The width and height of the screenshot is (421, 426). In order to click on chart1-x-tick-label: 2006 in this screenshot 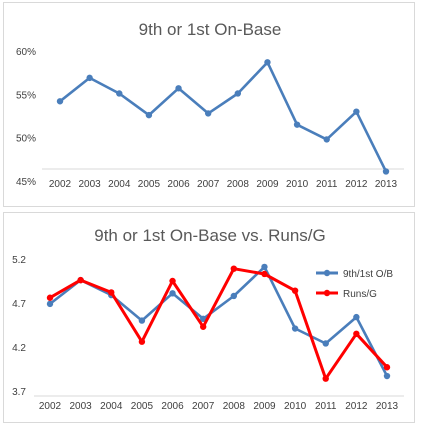, I will do `click(178, 184)`.